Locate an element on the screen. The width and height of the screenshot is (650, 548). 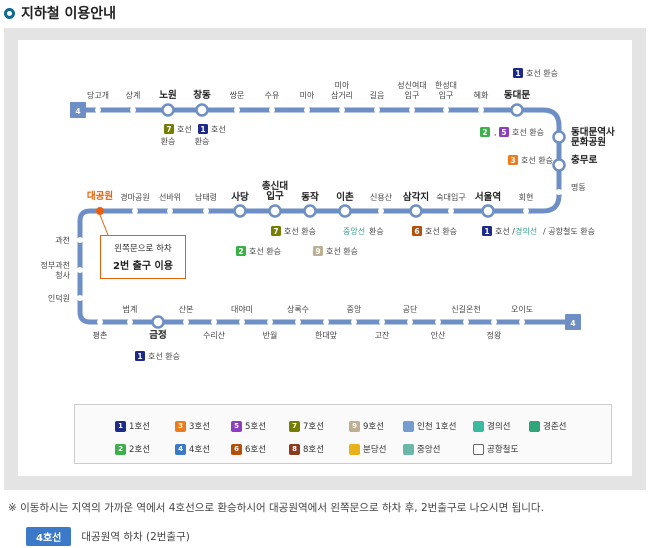
legend-item: 4 4호선 is located at coordinates (192, 449).